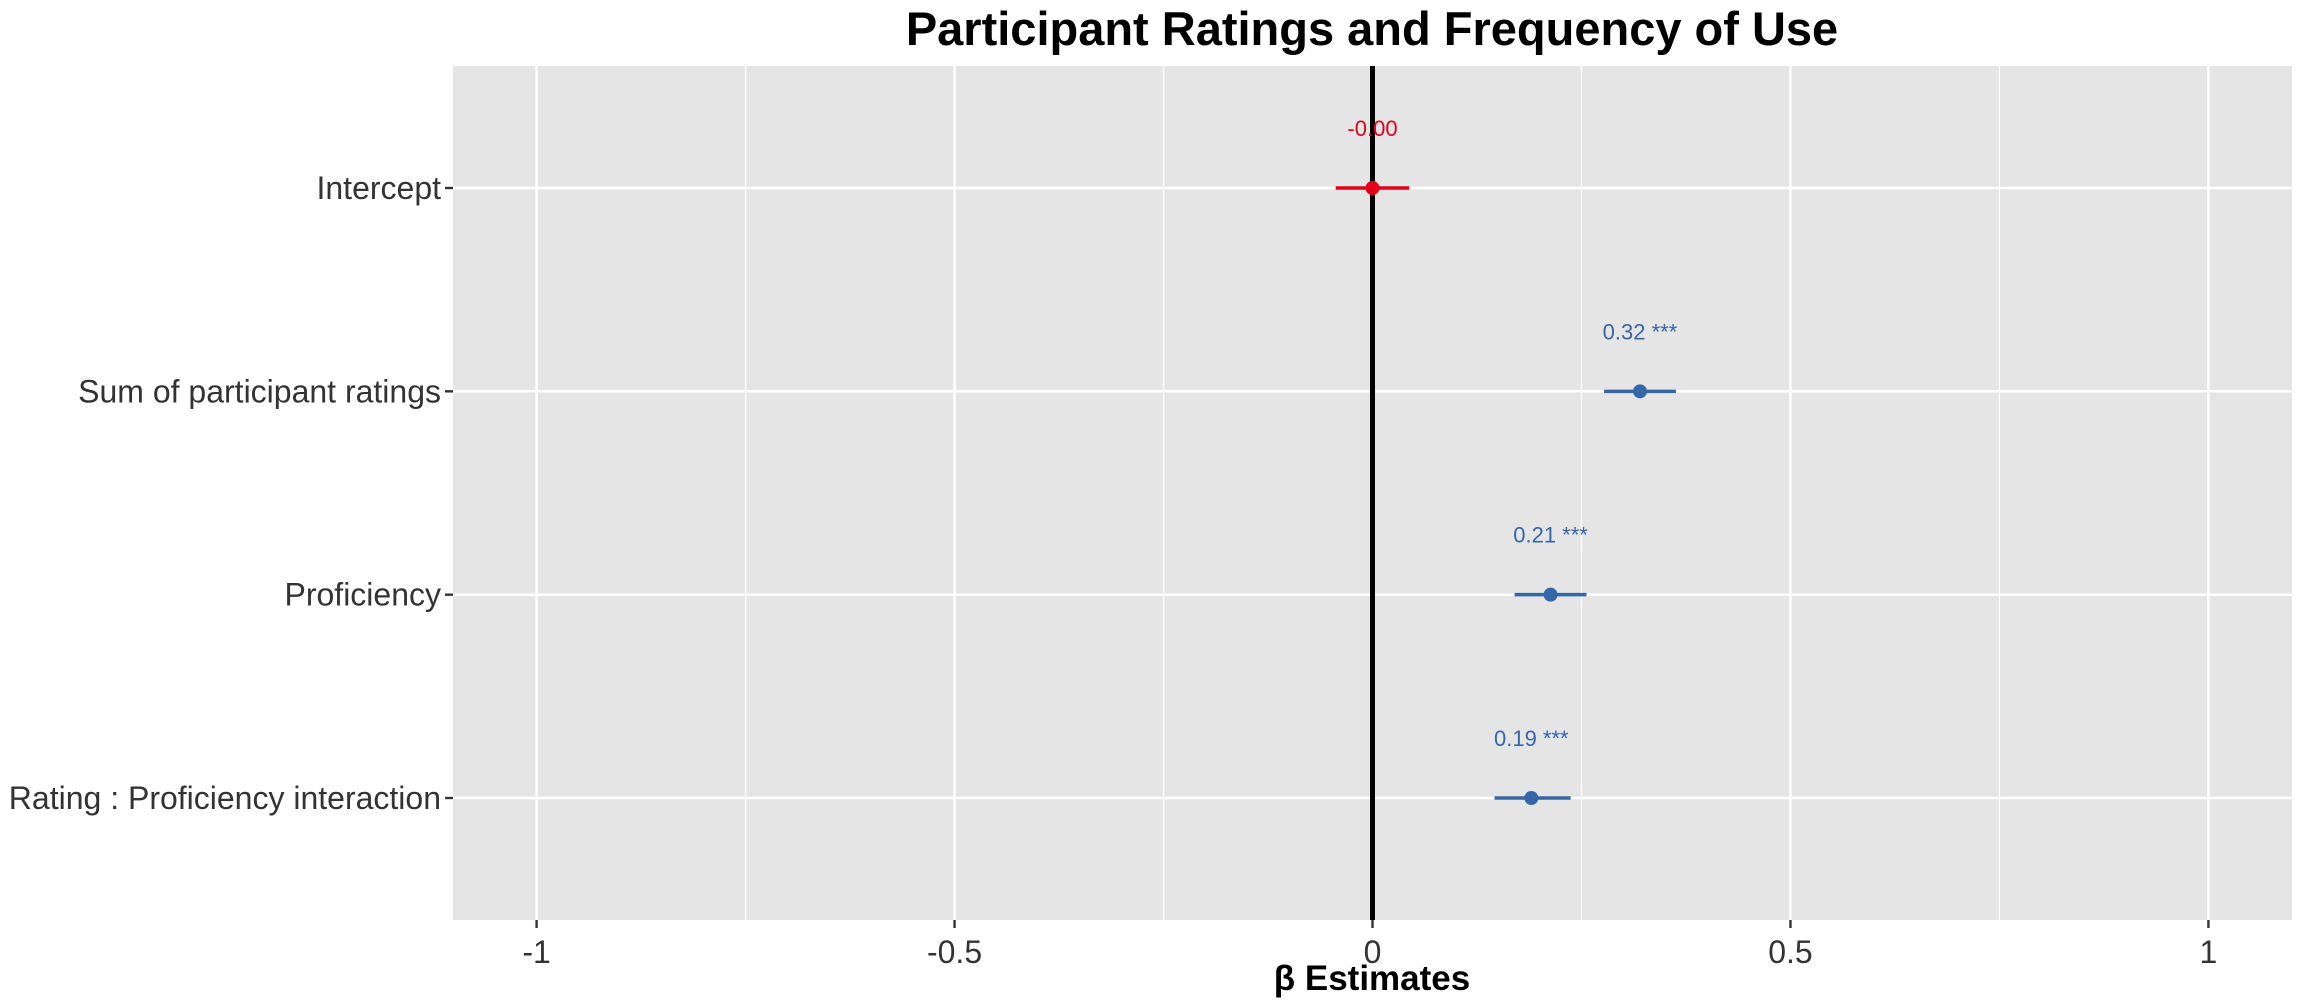 The width and height of the screenshot is (2304, 1008). Describe the element at coordinates (2209, 952) in the screenshot. I see `x-axis-tick-label: 1` at that location.